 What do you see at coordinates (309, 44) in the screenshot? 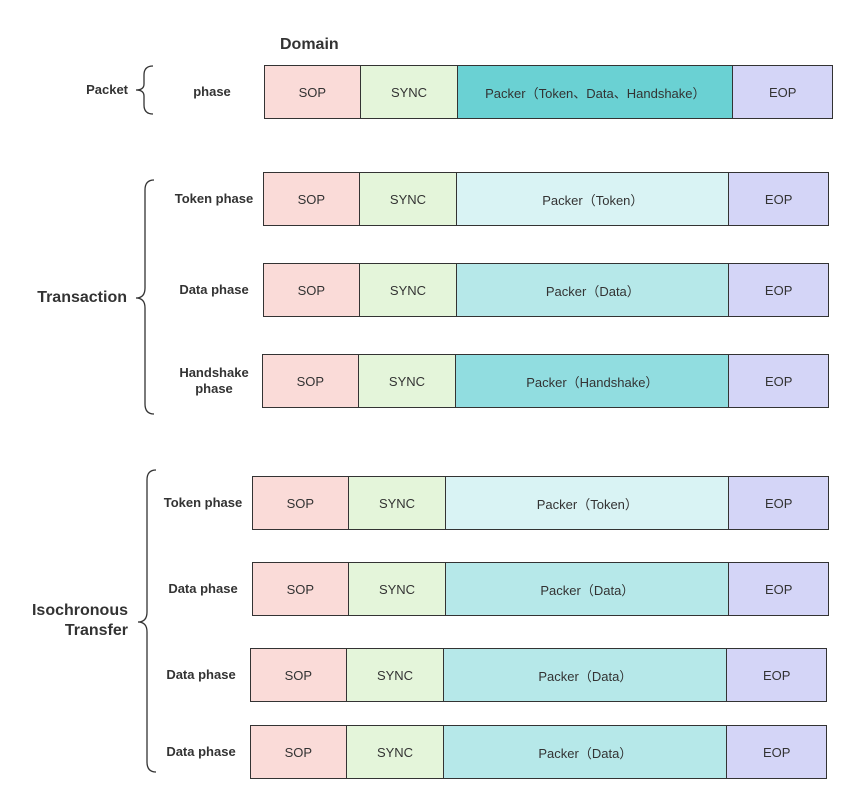
I see `domain-title: Domain` at bounding box center [309, 44].